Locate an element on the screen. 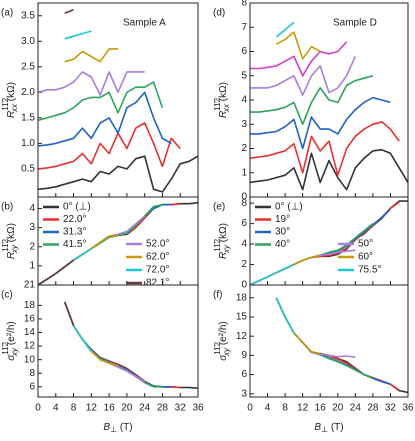 The height and width of the screenshot is (441, 415). panel-label: (c) is located at coordinates (7, 295).